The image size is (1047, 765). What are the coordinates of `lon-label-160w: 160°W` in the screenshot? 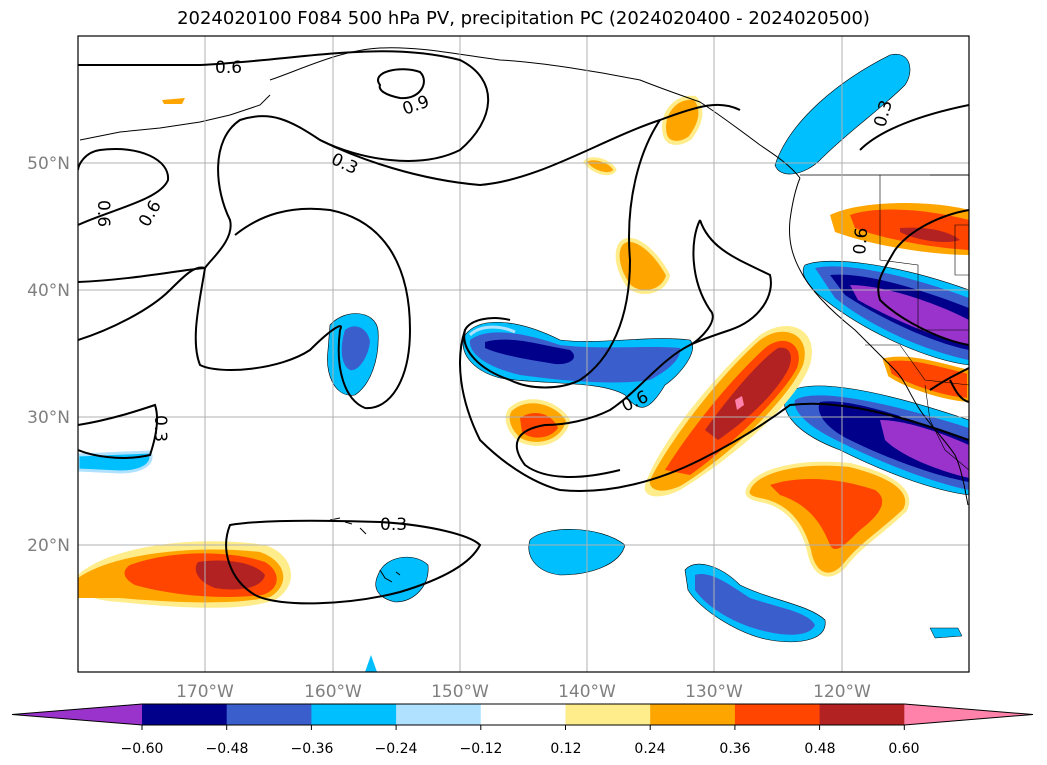 It's located at (333, 692).